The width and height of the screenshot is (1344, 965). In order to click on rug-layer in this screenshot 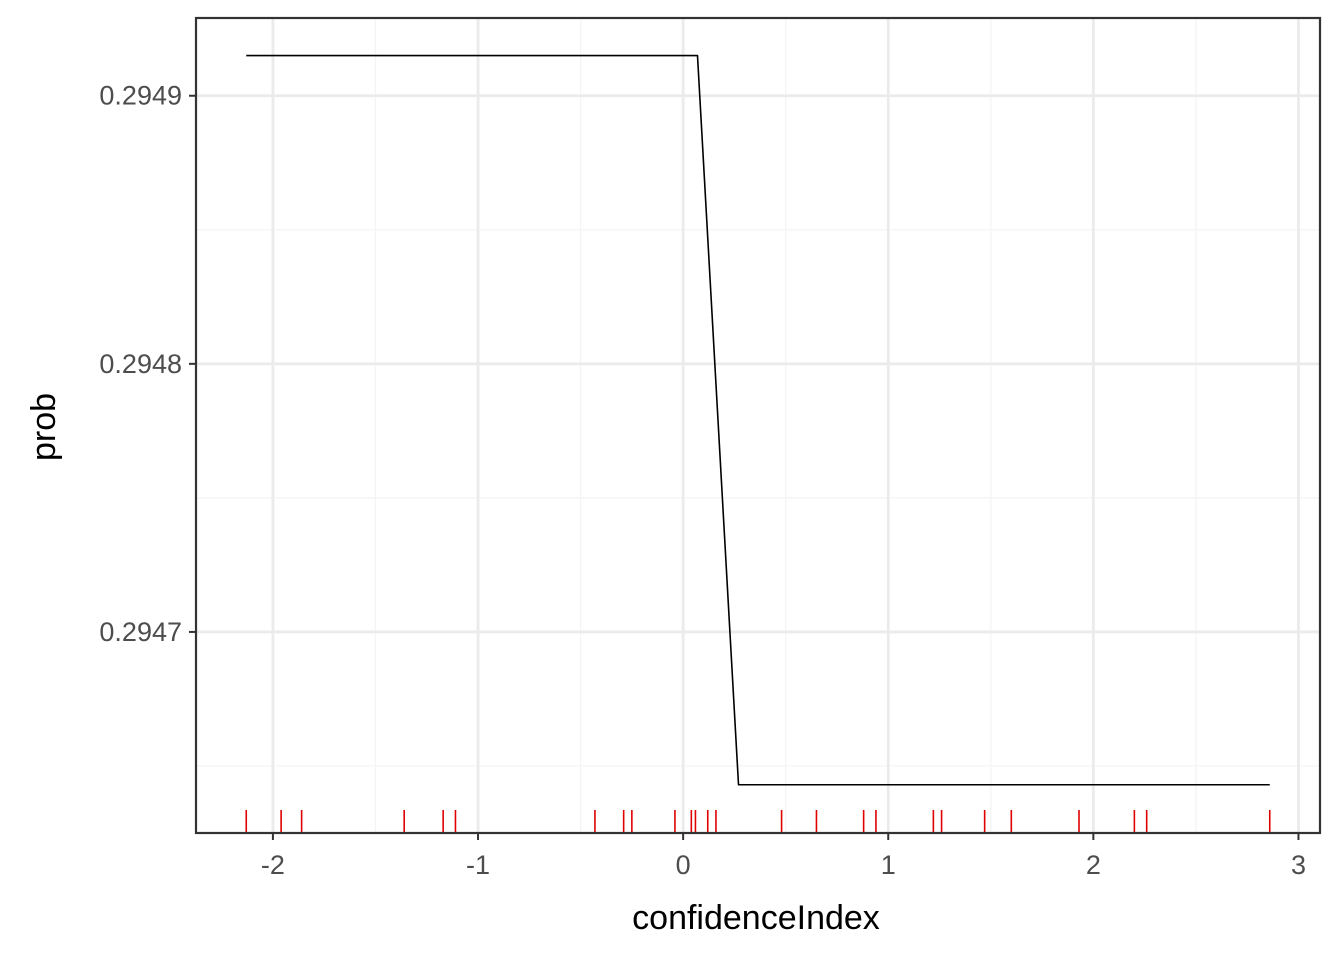, I will do `click(758, 821)`.